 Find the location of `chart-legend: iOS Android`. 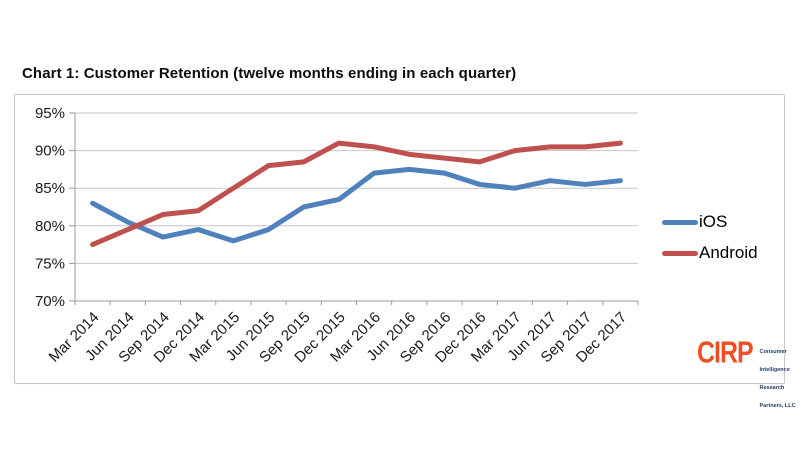

chart-legend: iOS Android is located at coordinates (722, 243).